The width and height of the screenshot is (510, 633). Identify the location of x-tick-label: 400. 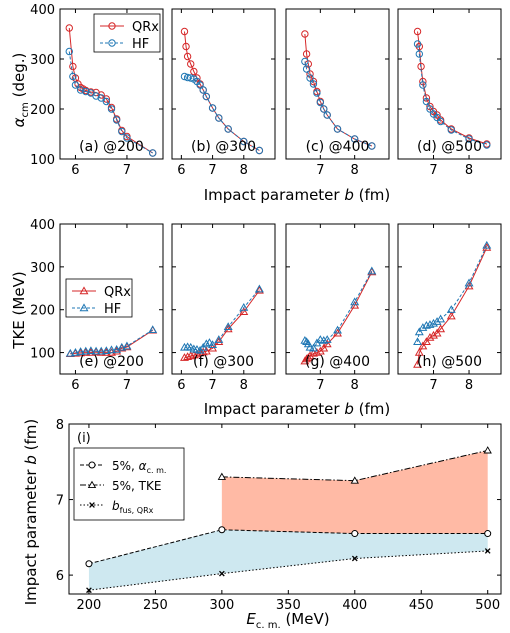
(354, 605).